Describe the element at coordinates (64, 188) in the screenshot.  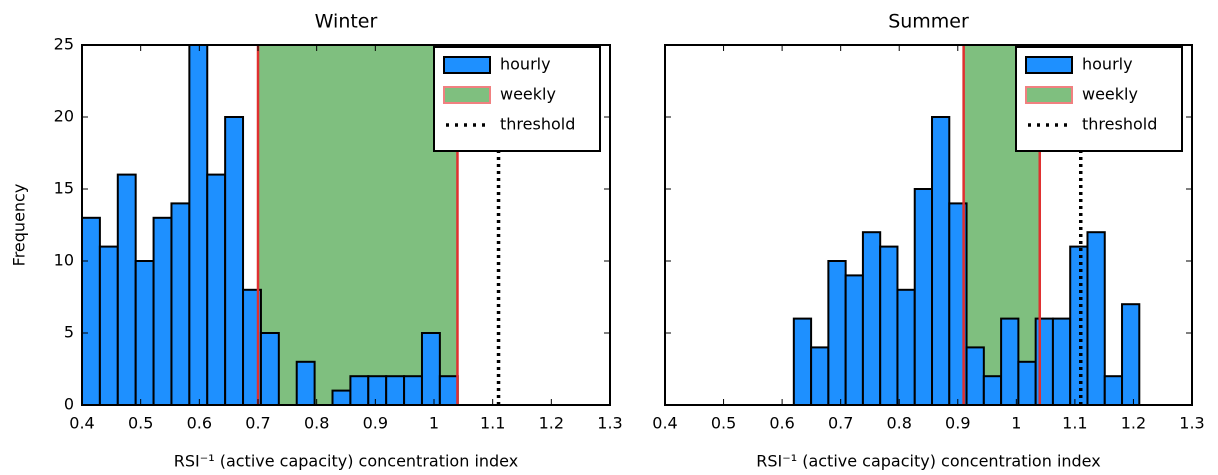
I see `y-tick-label: 15` at that location.